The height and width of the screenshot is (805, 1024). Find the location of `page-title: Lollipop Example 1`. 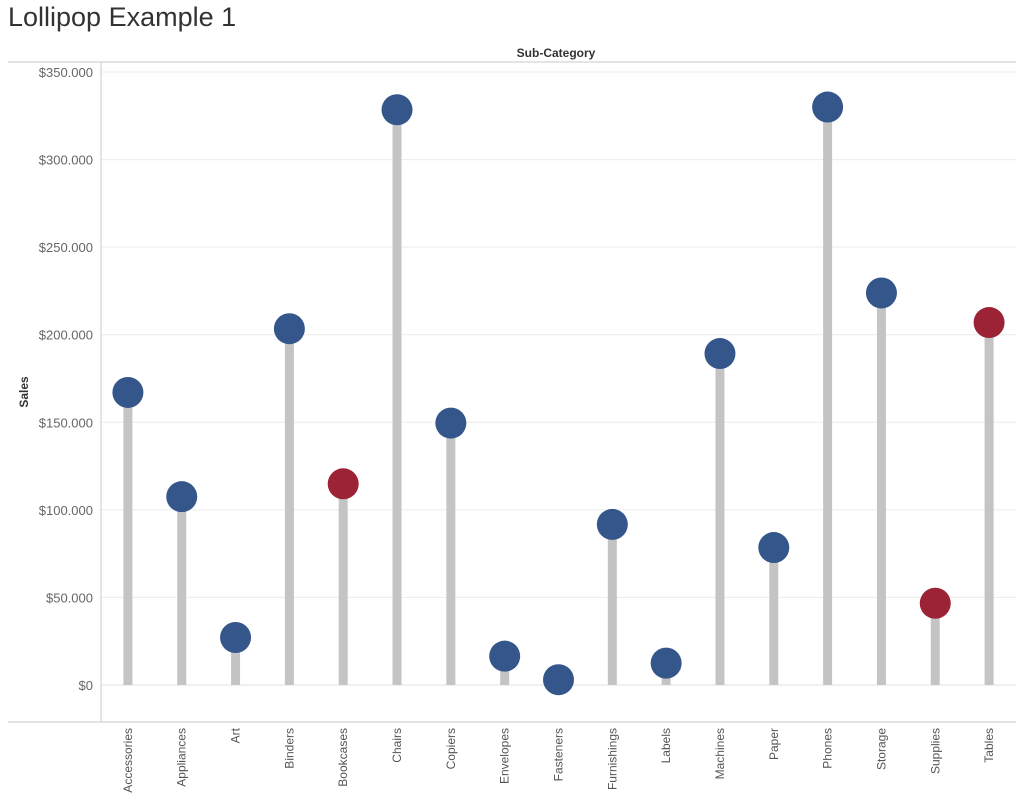

page-title: Lollipop Example 1 is located at coordinates (122, 17).